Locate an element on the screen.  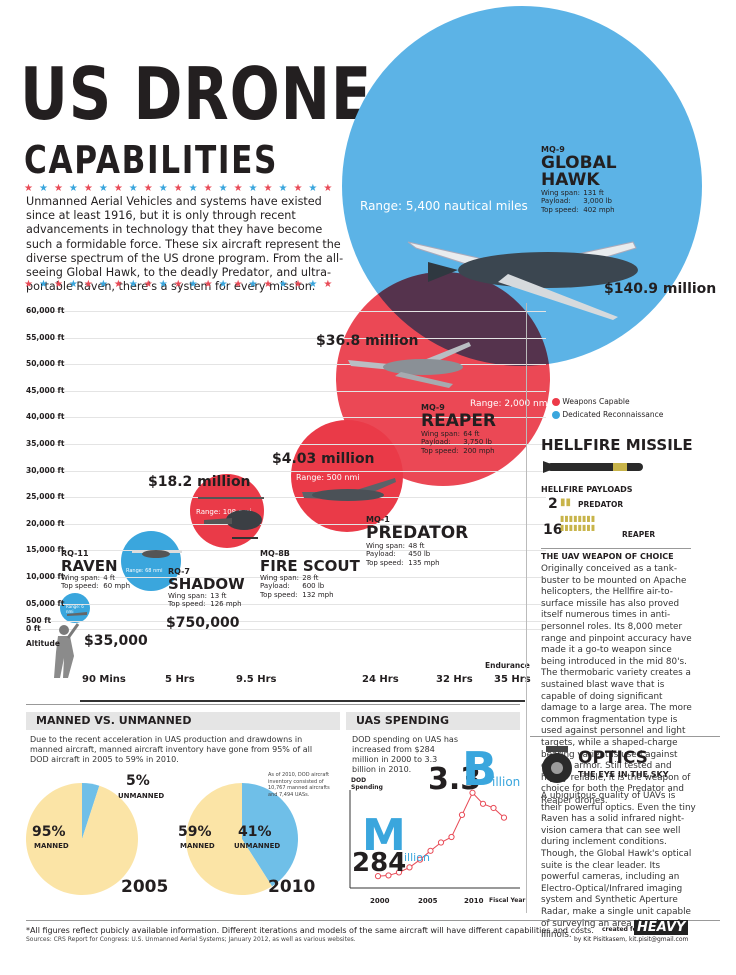
spec-value: 48 ft is located at coordinates (416, 545).